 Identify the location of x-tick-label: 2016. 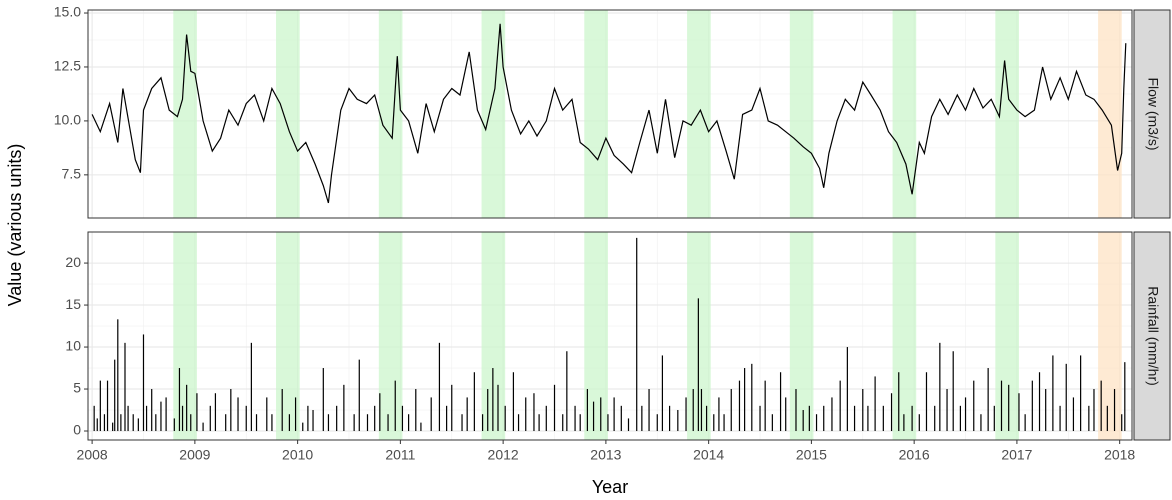
(914, 455).